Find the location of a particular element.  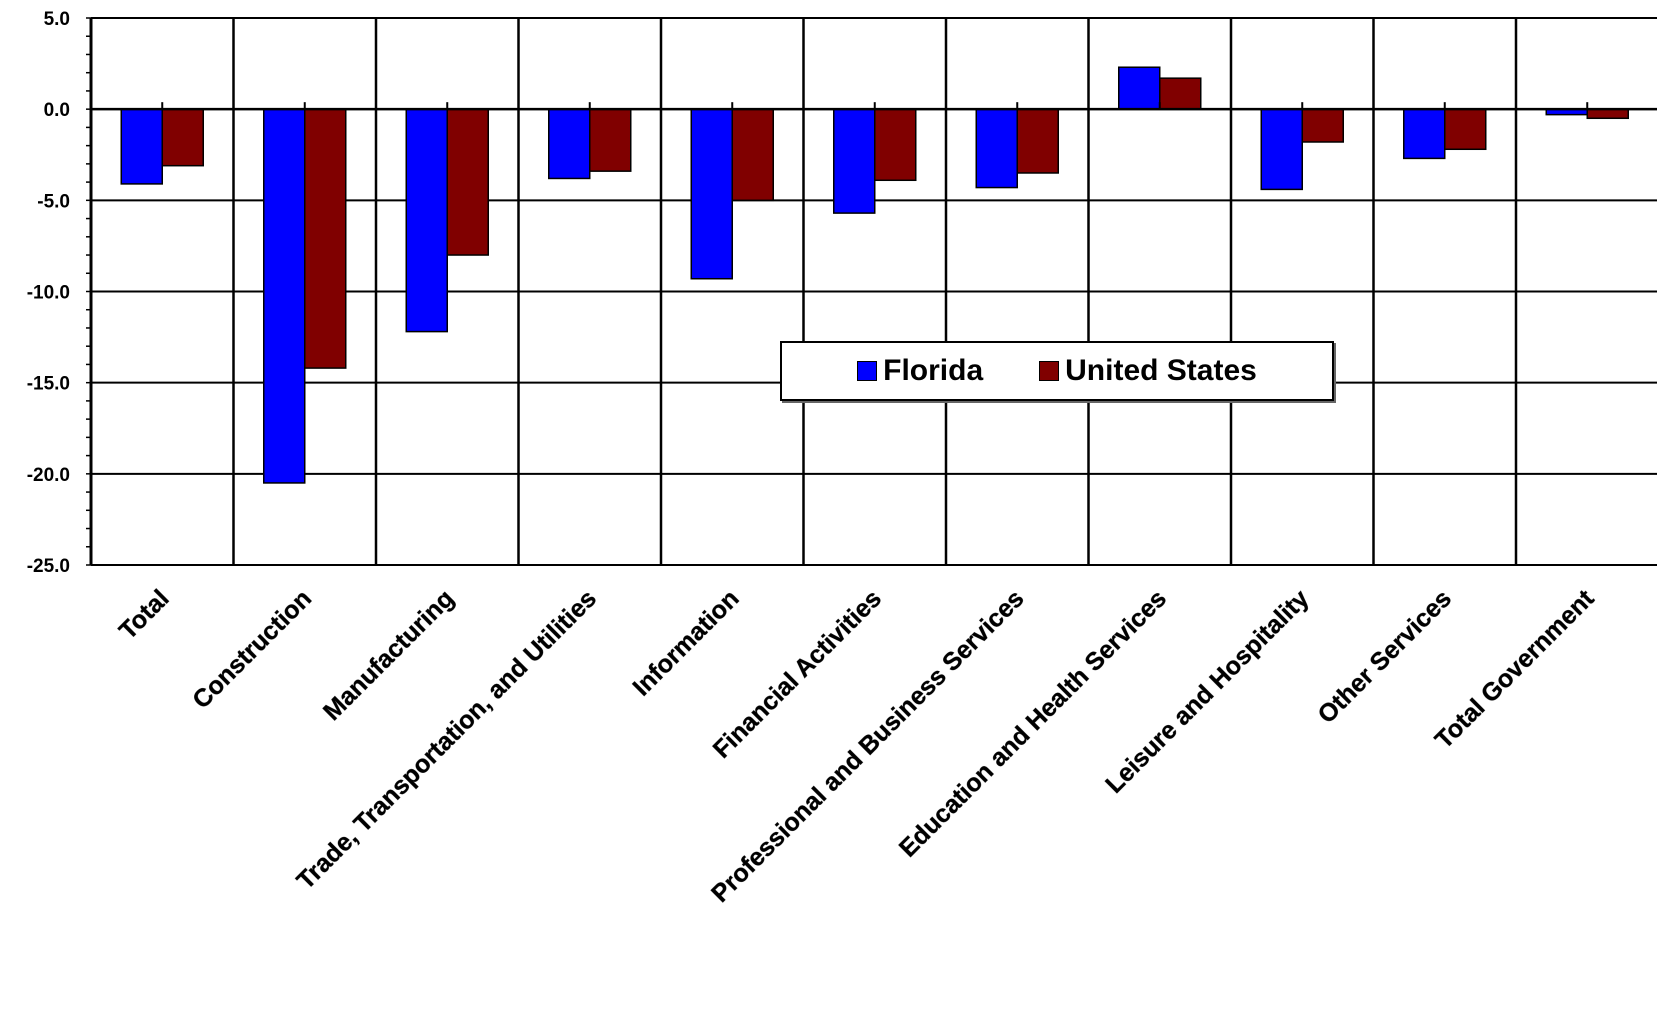

legend: Florida United States is located at coordinates (1057, 371).